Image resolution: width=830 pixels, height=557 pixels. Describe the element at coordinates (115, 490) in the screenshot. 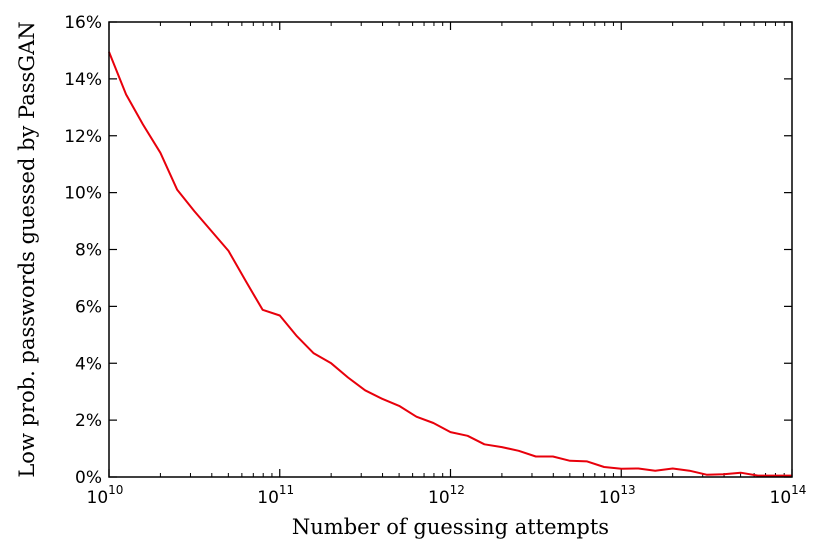

I see `x-tick-exponent: 10` at that location.